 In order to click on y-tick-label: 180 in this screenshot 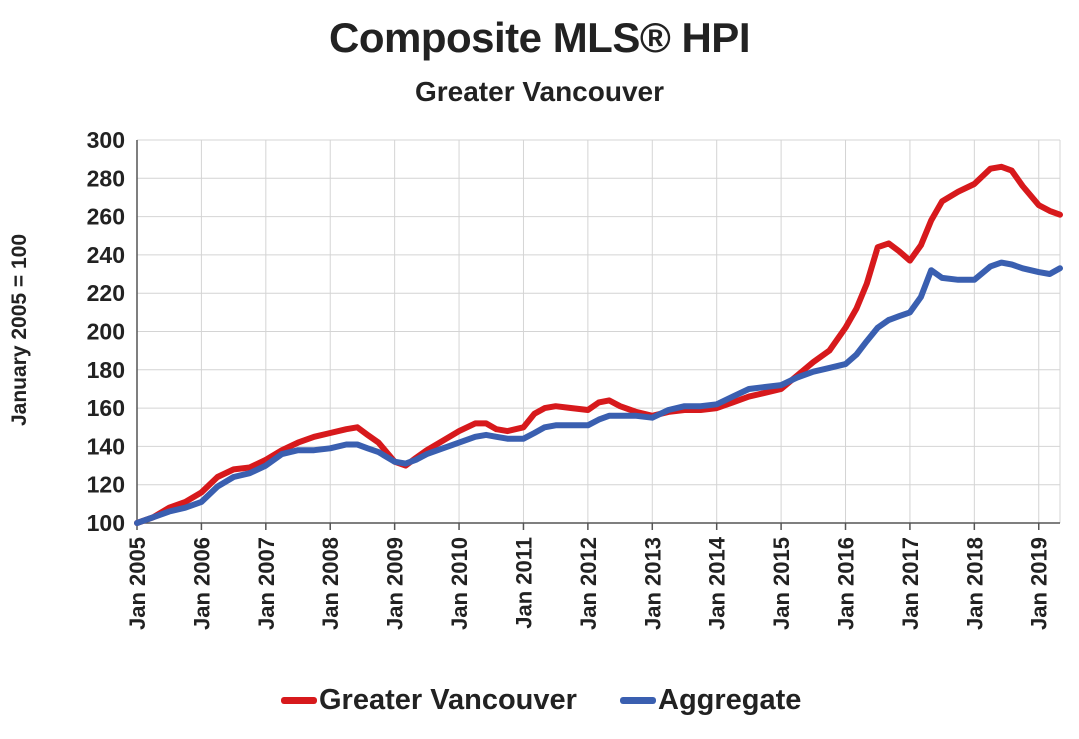, I will do `click(106, 370)`.